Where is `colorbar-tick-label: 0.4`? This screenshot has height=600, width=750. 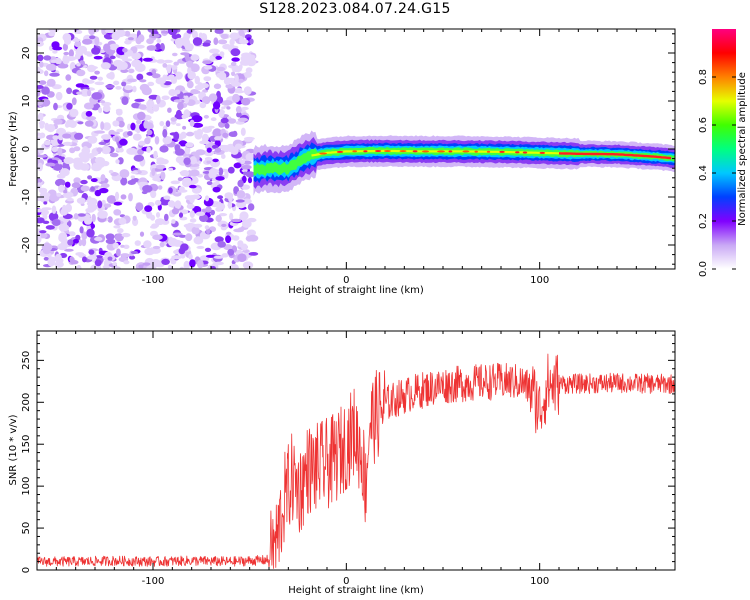
colorbar-tick-label: 0.4 is located at coordinates (703, 173).